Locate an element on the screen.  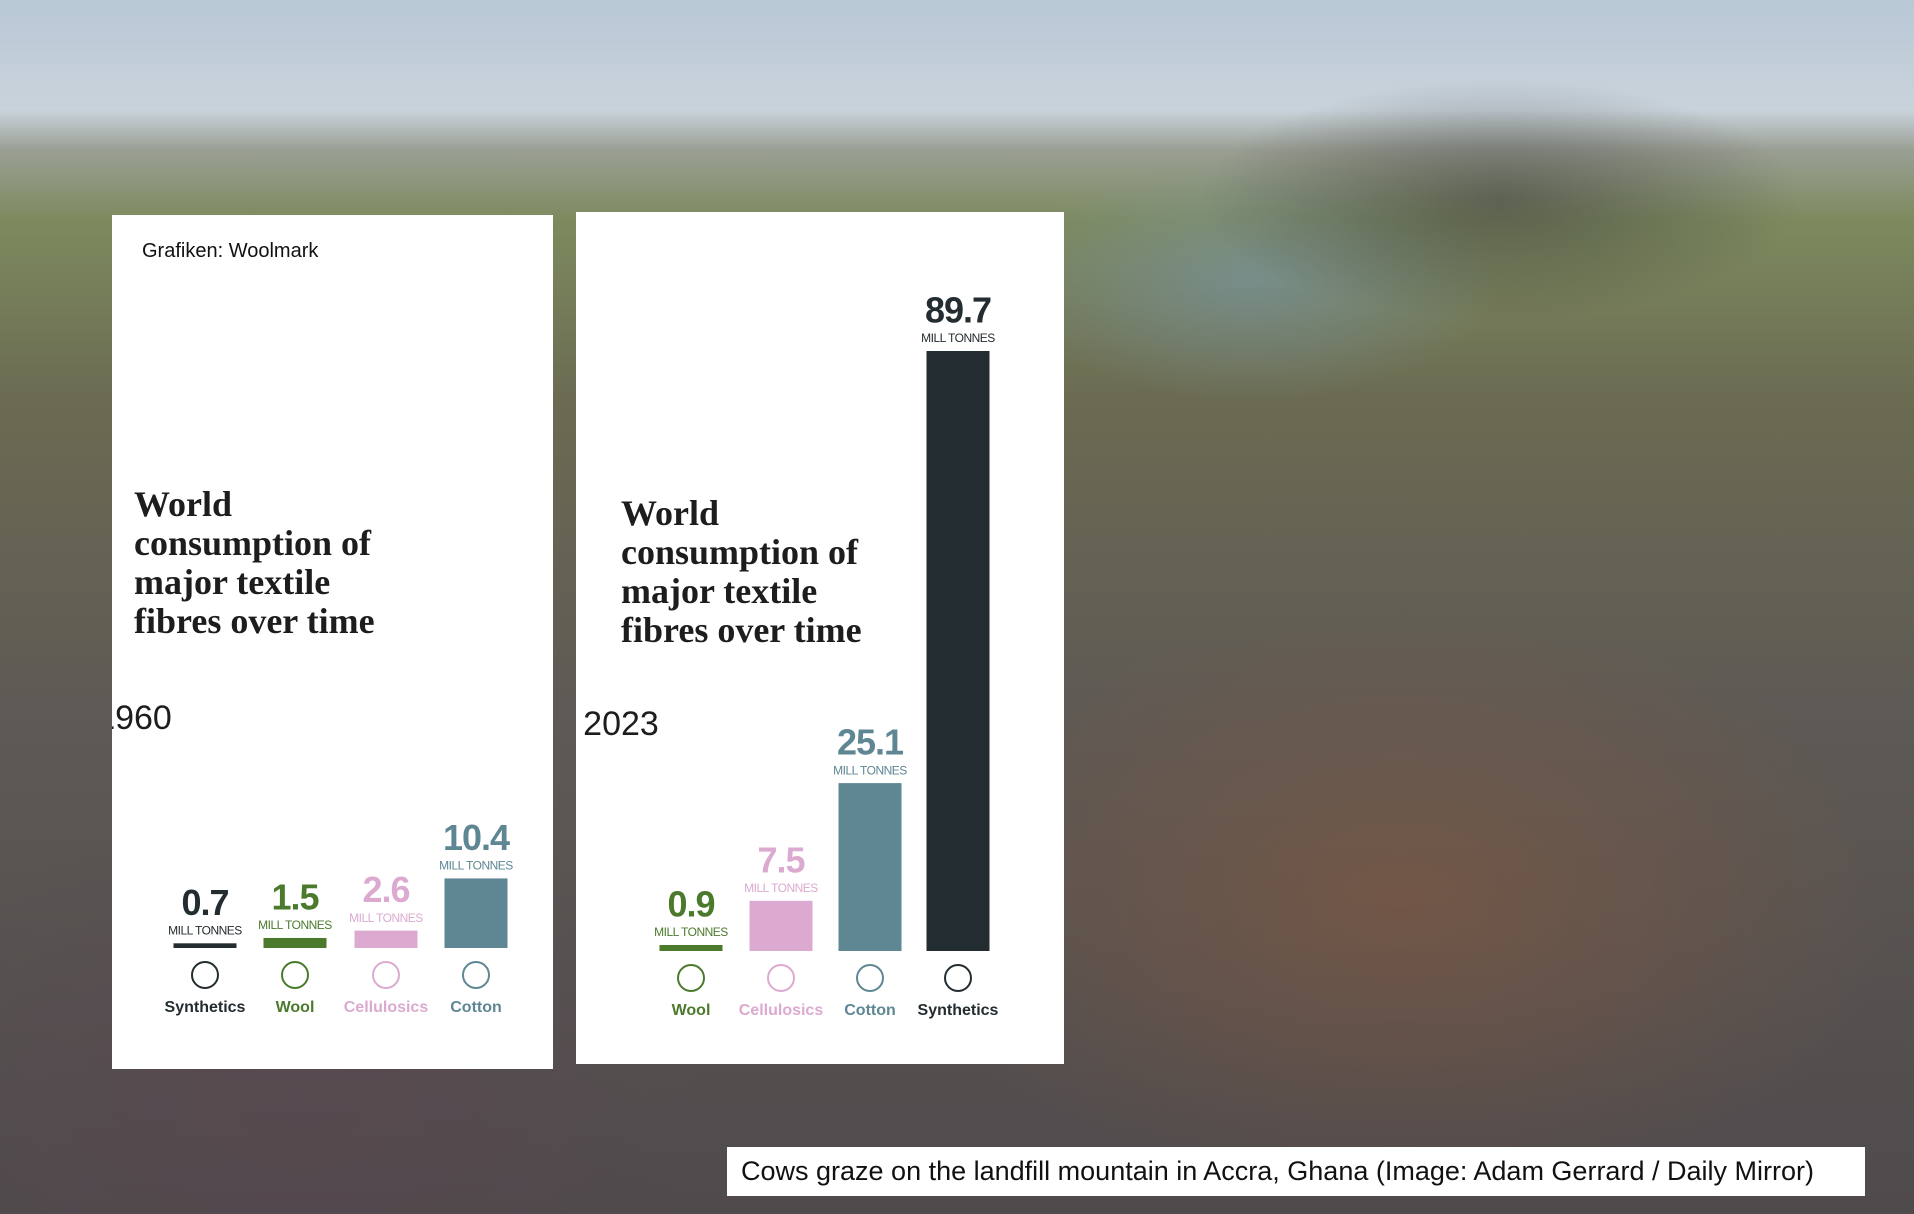
value-label: 7.5 is located at coordinates (781, 859).